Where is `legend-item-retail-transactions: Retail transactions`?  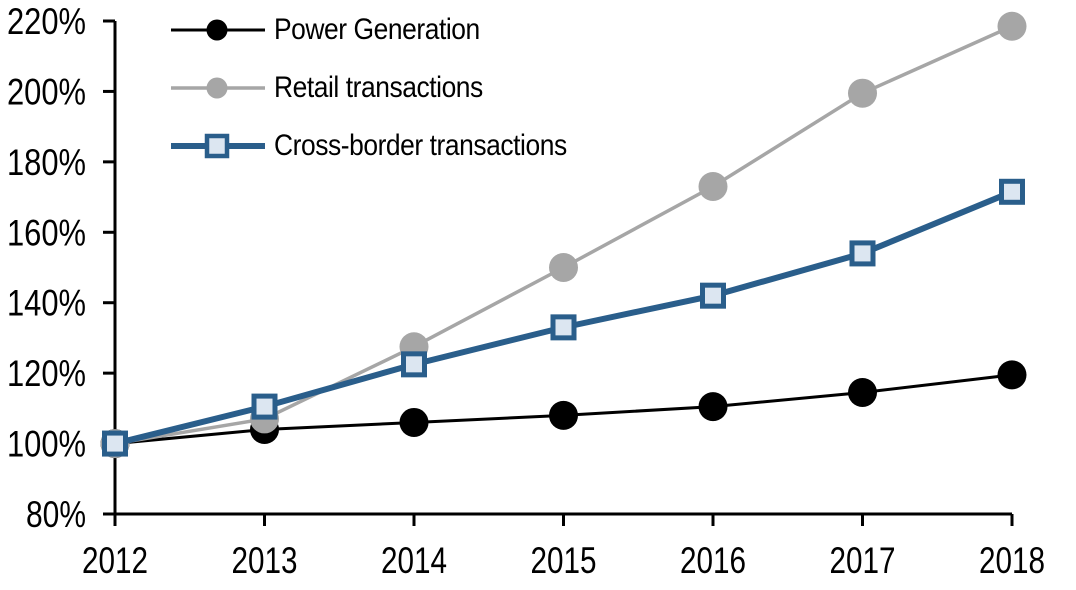
legend-item-retail-transactions: Retail transactions is located at coordinates (387, 88).